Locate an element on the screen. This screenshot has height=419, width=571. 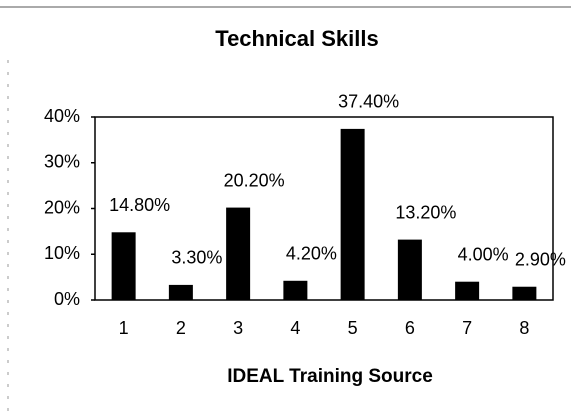
chart-title: Technical Skills is located at coordinates (296, 38).